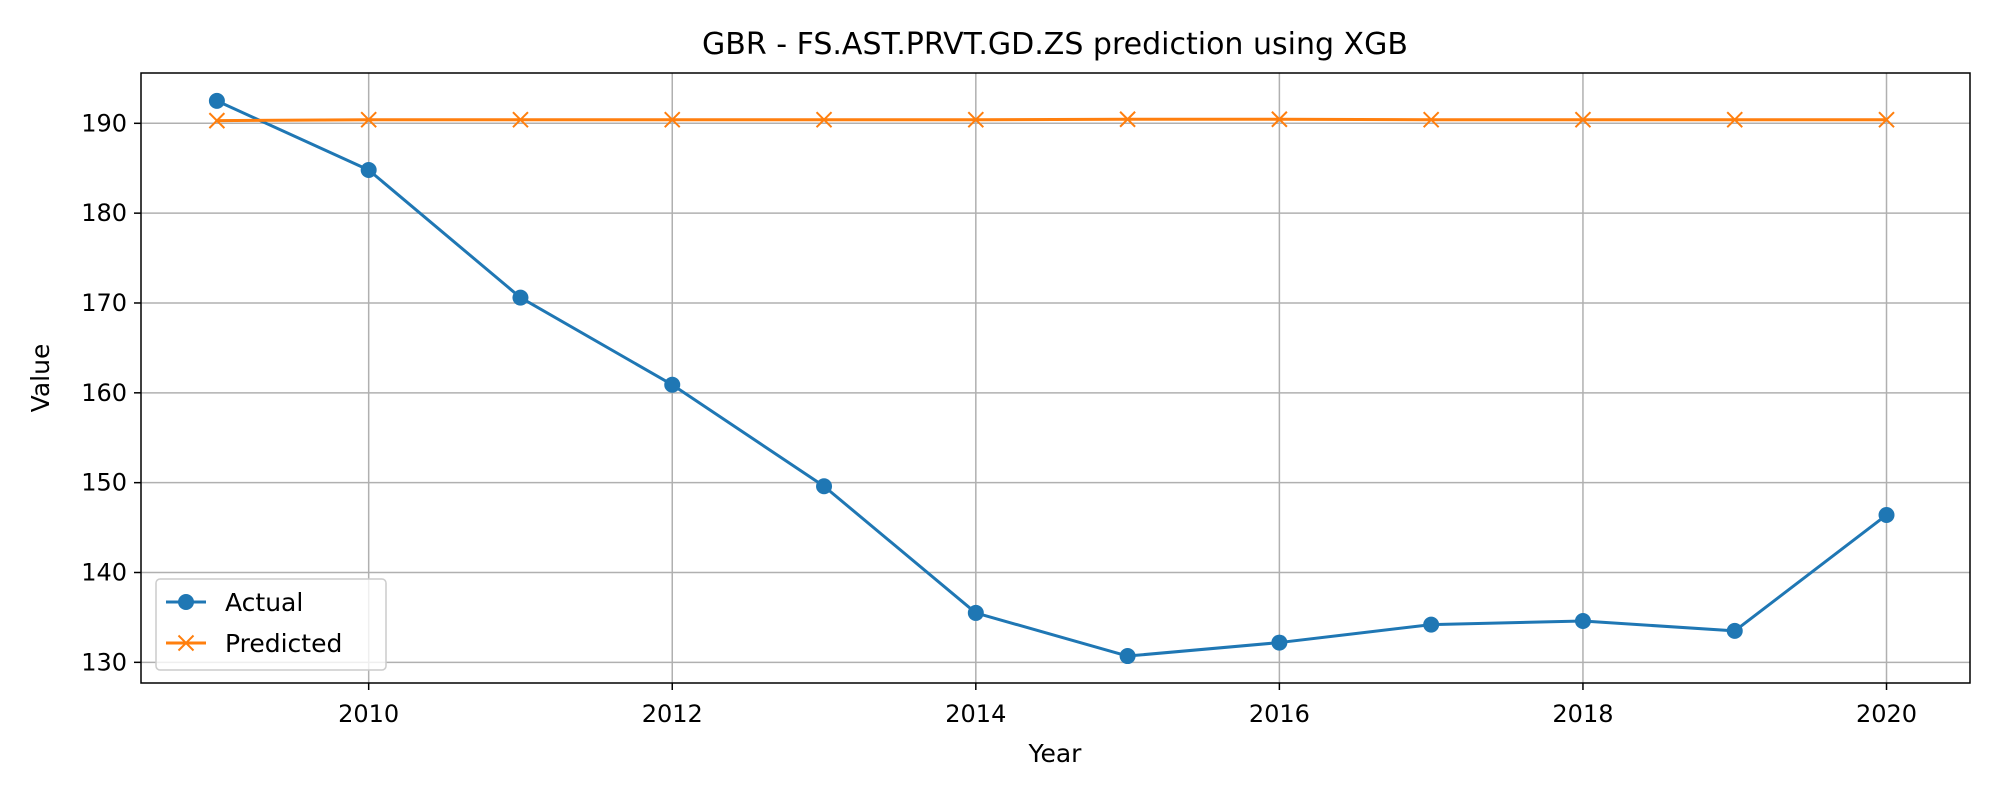 This screenshot has height=800, width=2000. What do you see at coordinates (104, 123) in the screenshot?
I see `y-tick-label: 190` at bounding box center [104, 123].